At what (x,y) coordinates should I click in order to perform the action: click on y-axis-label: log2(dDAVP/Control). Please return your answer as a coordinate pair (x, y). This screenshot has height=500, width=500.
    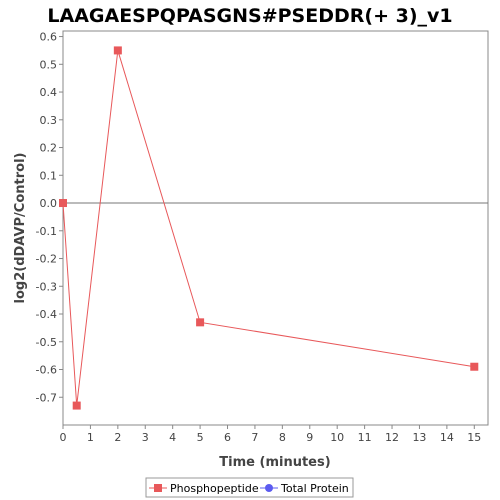
    Looking at the image, I should click on (20, 228).